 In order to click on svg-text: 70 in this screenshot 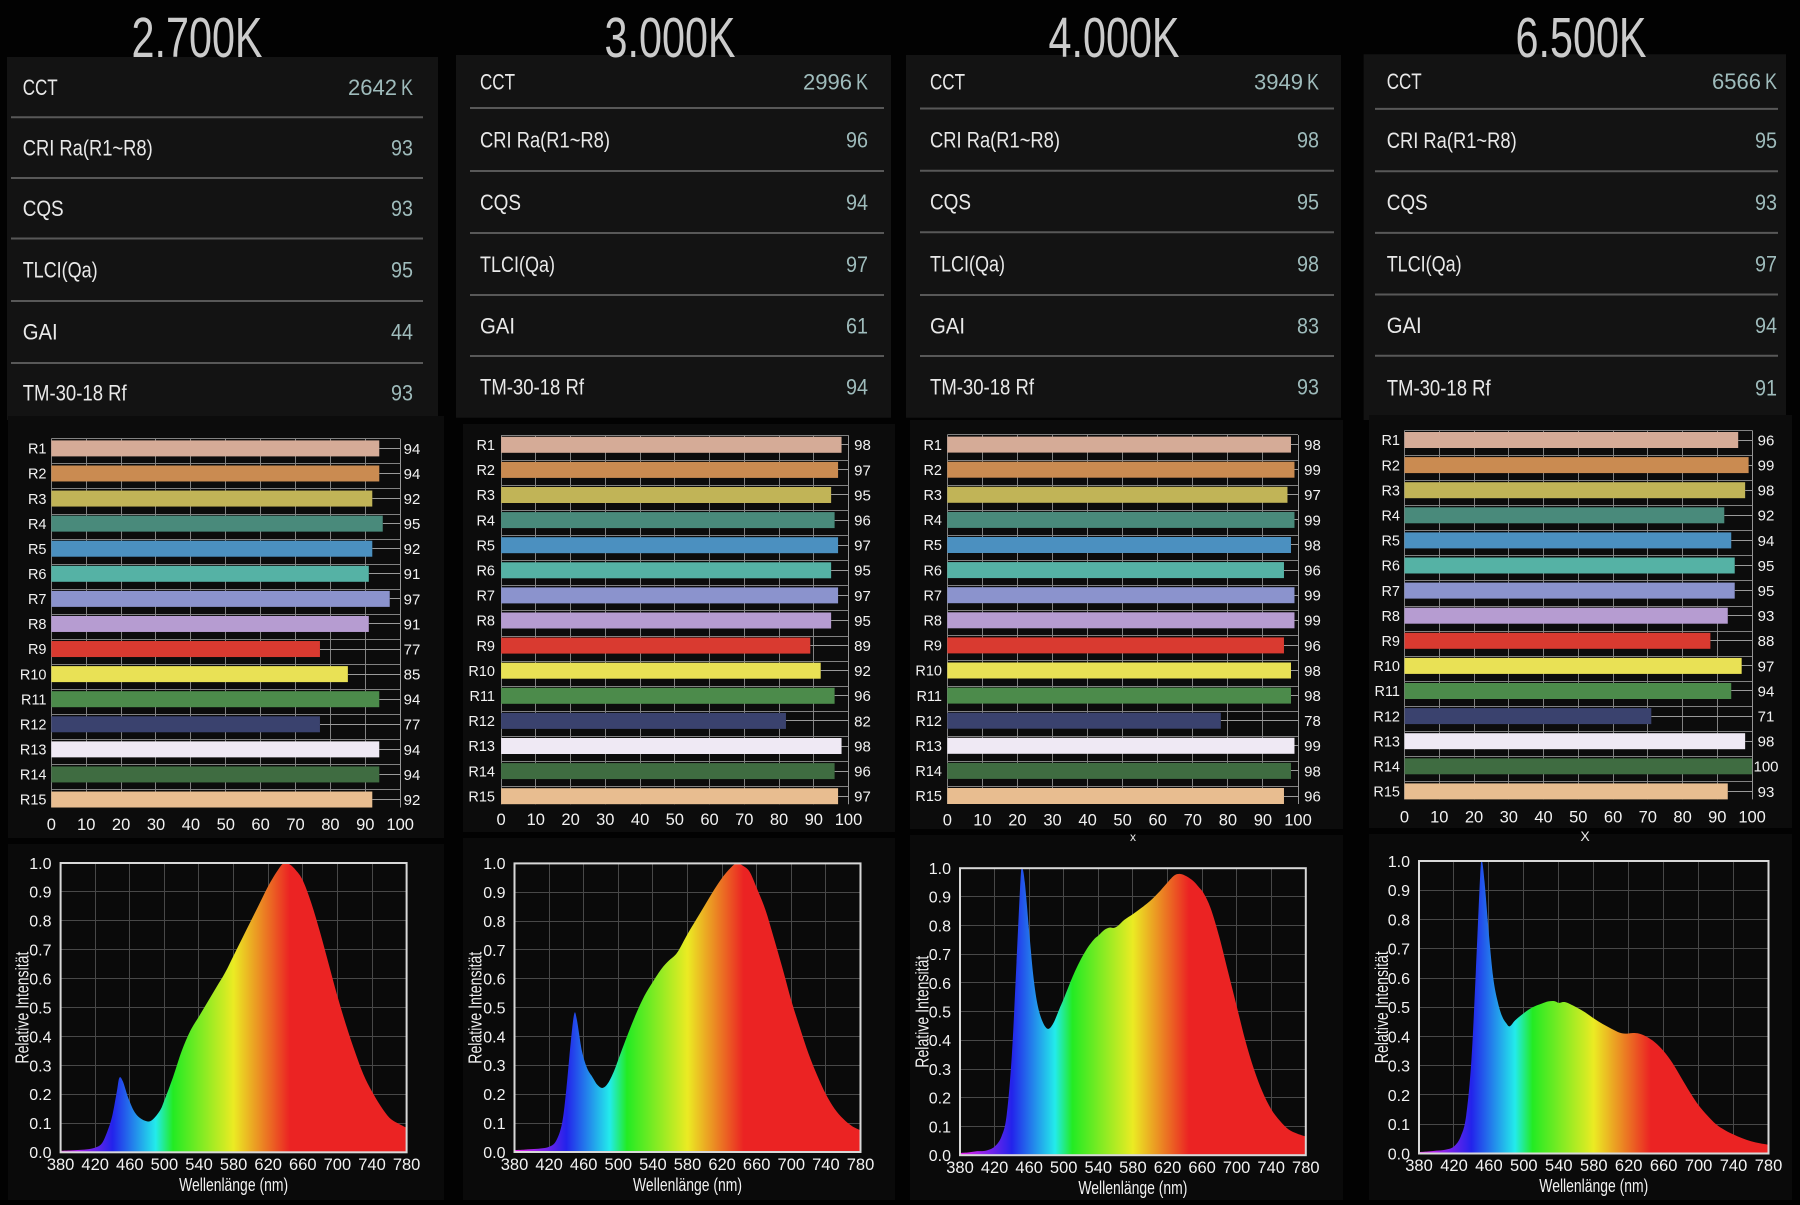, I will do `click(295, 825)`.